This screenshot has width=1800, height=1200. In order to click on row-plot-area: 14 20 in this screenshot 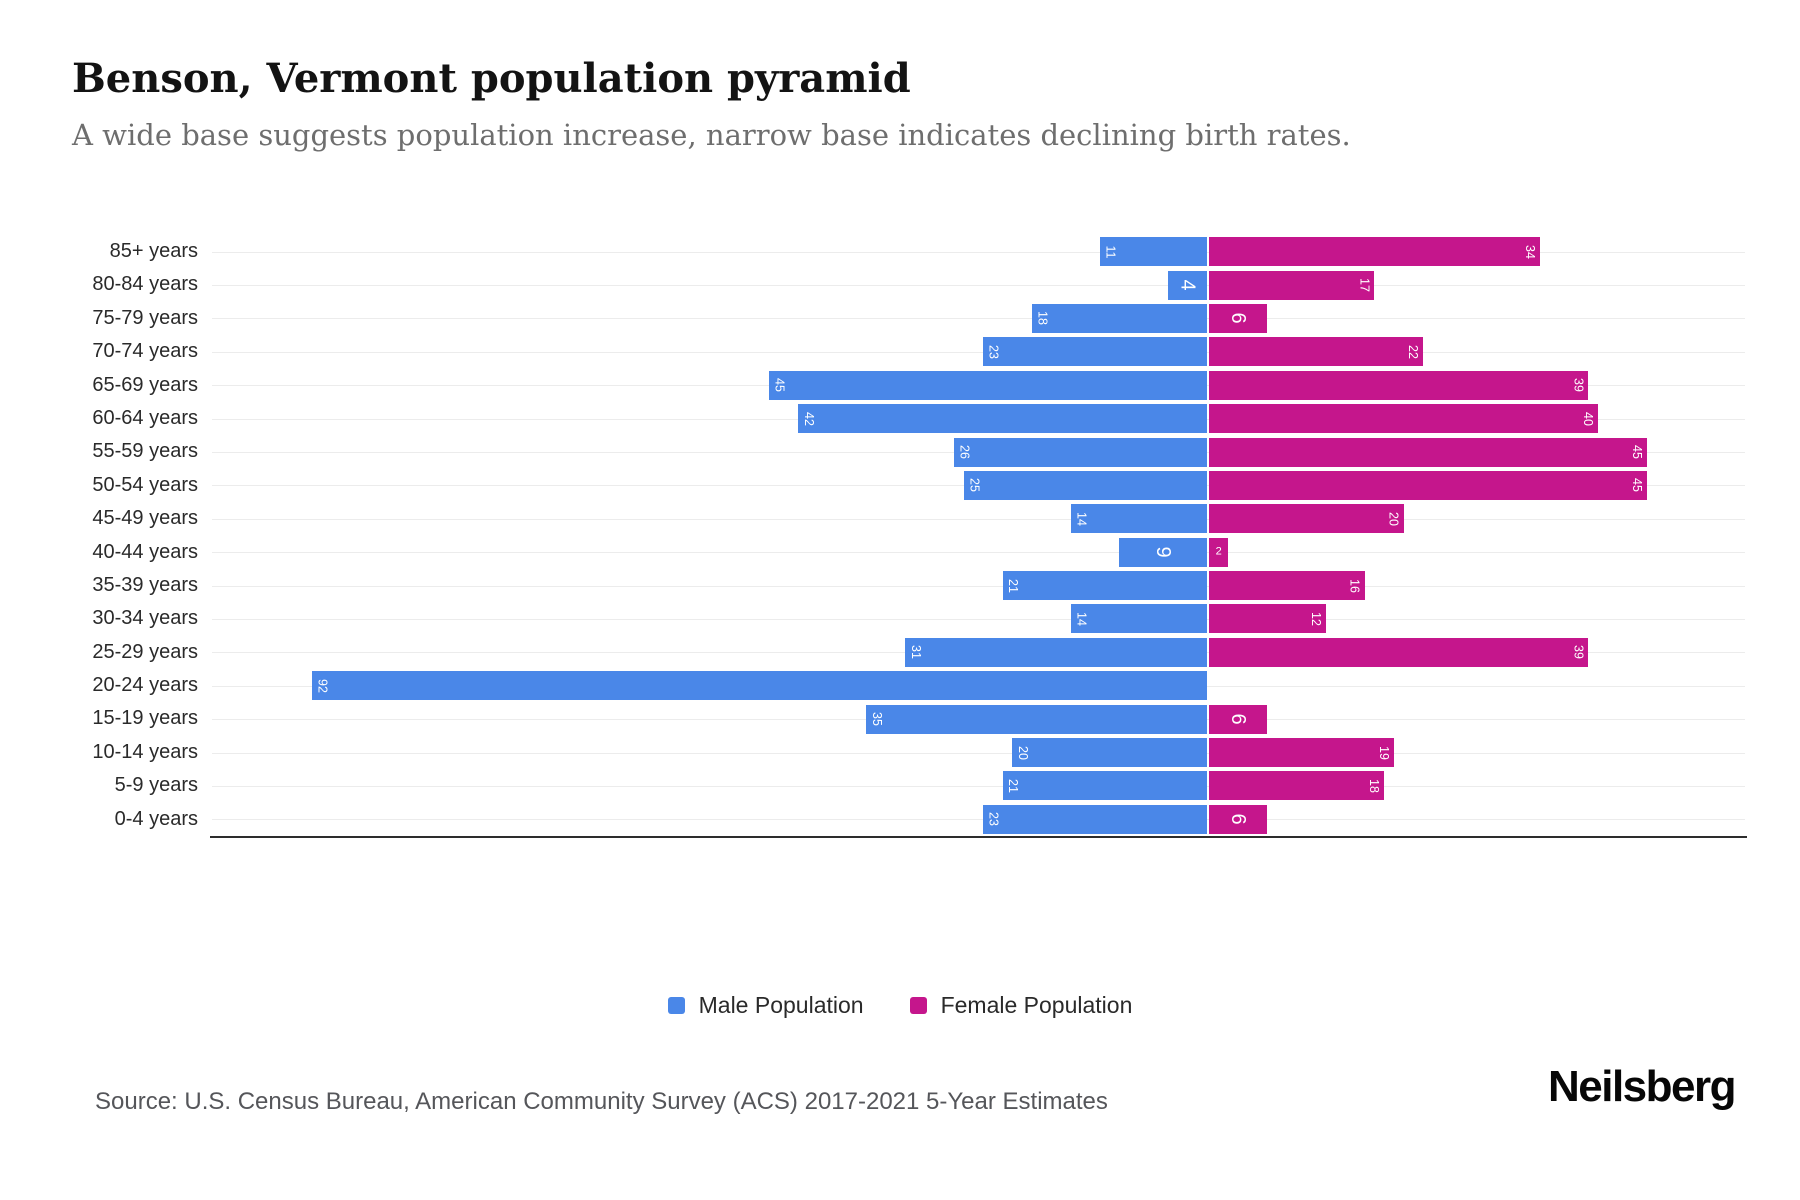, I will do `click(978, 518)`.